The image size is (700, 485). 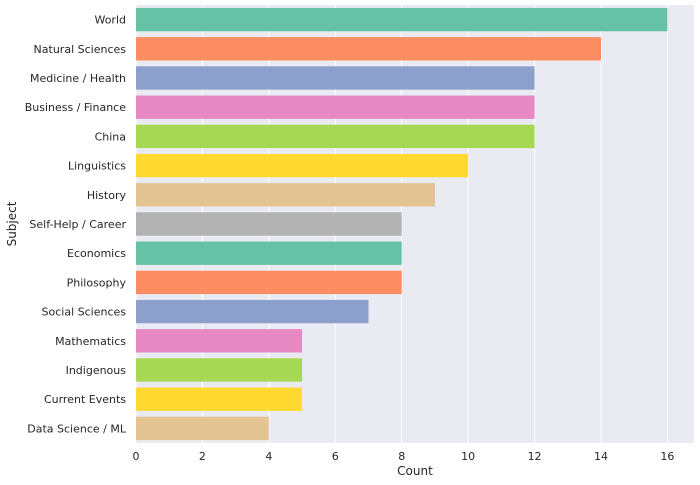 I want to click on y-tick-label: Data Science / ML, so click(x=77, y=428).